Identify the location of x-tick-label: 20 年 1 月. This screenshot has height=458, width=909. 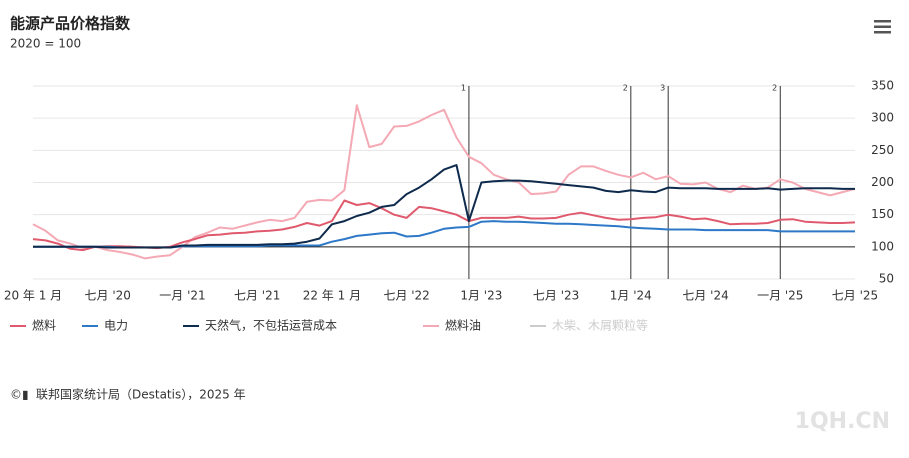
(33, 296).